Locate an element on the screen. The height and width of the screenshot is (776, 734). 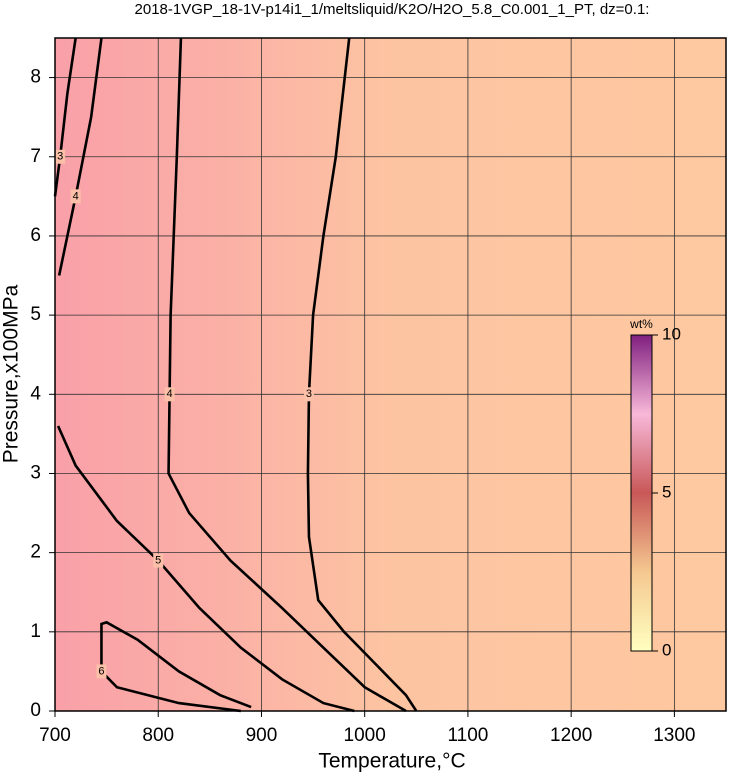
x-tick-label: 700 is located at coordinates (55, 735).